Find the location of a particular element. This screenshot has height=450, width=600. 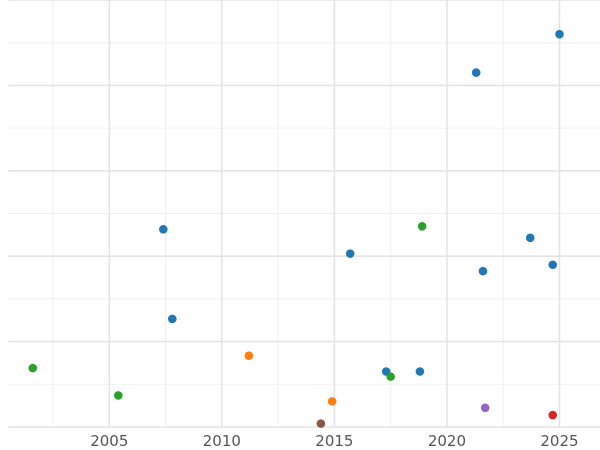

x-tick-labels: 2005 2010 2015 2020 2025 is located at coordinates (334, 441).